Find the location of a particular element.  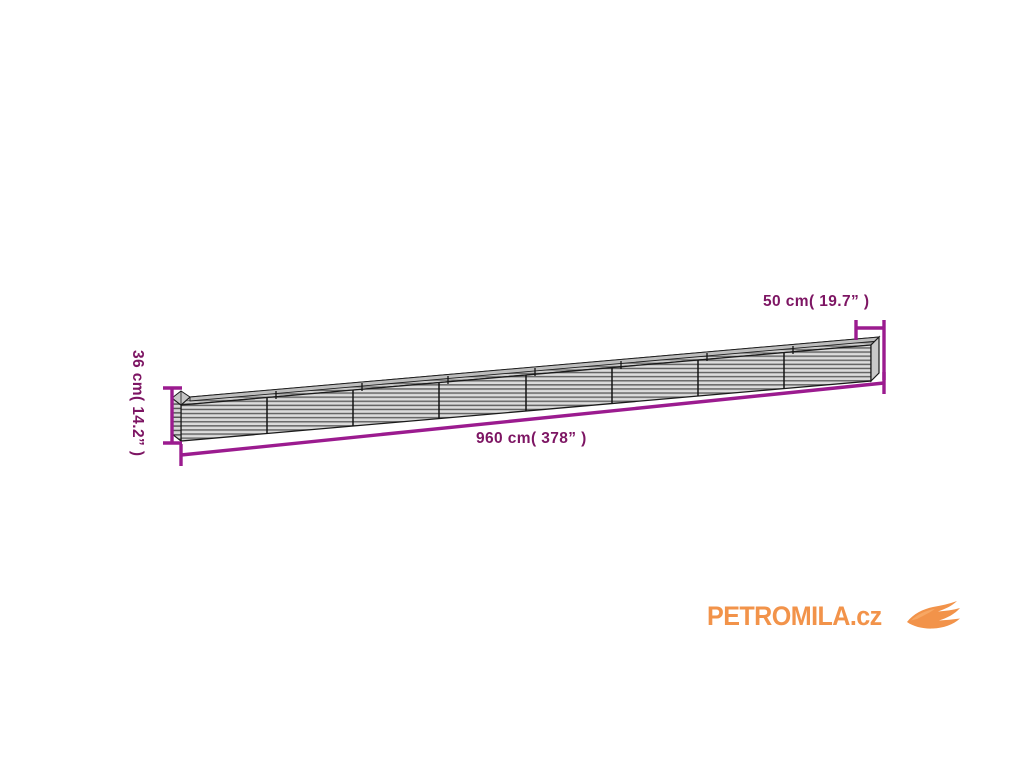

planter-rim-seam-ticks is located at coordinates (534, 372).